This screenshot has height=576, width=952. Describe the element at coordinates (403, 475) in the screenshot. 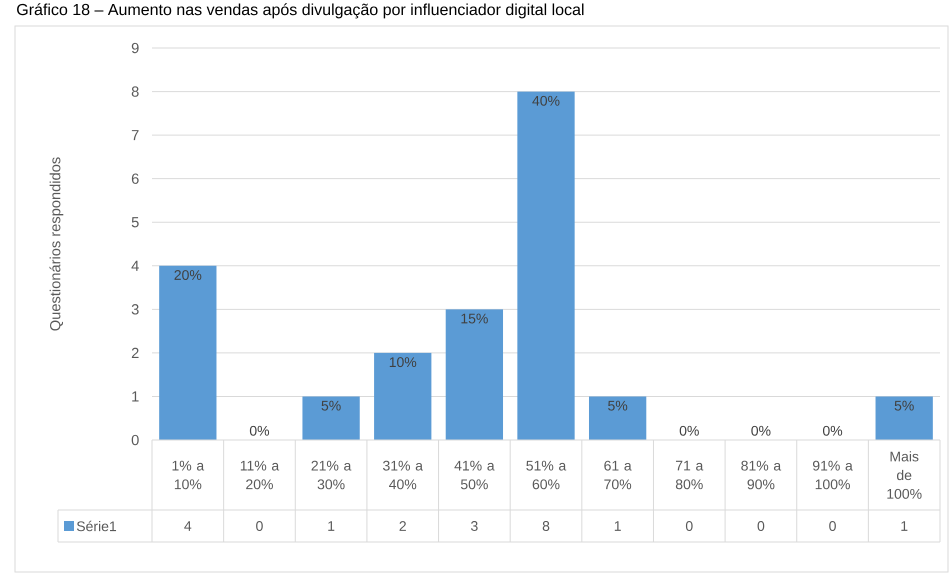

I see `x-tick-label: 31% a 40%` at that location.